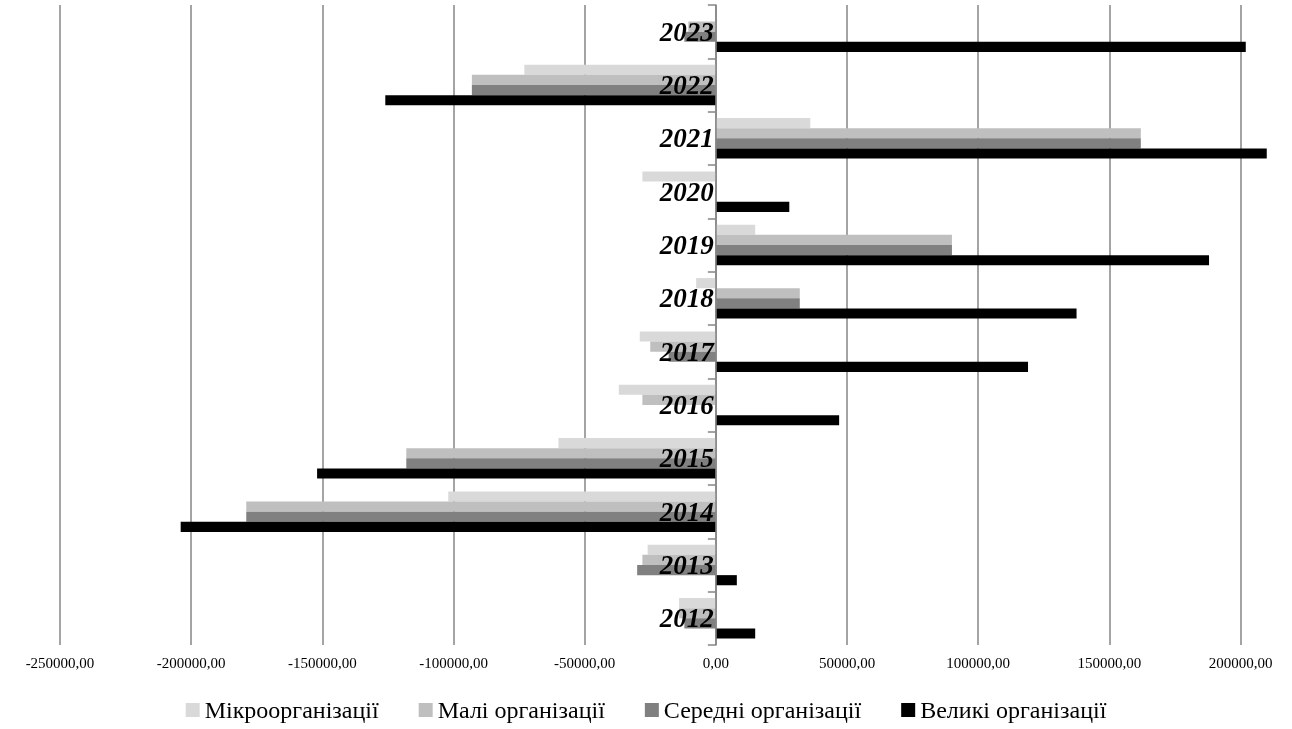 The image size is (1292, 729). Describe the element at coordinates (1109, 662) in the screenshot. I see `x-tick-label: 150000,00` at that location.